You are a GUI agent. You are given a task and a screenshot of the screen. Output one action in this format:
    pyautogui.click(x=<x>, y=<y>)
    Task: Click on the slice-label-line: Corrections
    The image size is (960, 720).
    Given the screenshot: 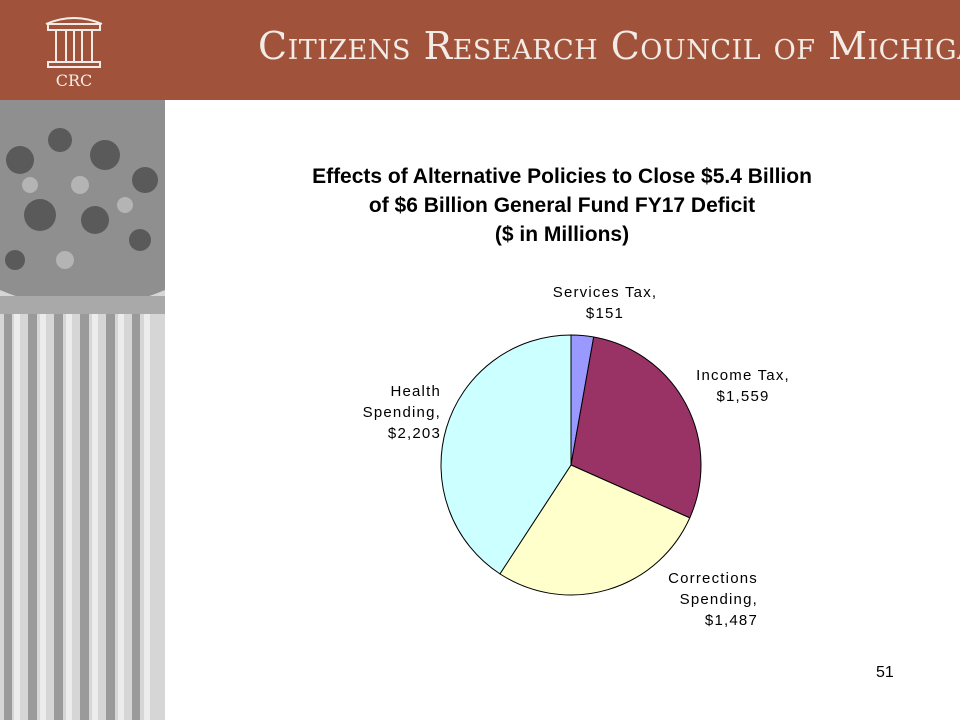 What is the action you would take?
    pyautogui.click(x=713, y=578)
    